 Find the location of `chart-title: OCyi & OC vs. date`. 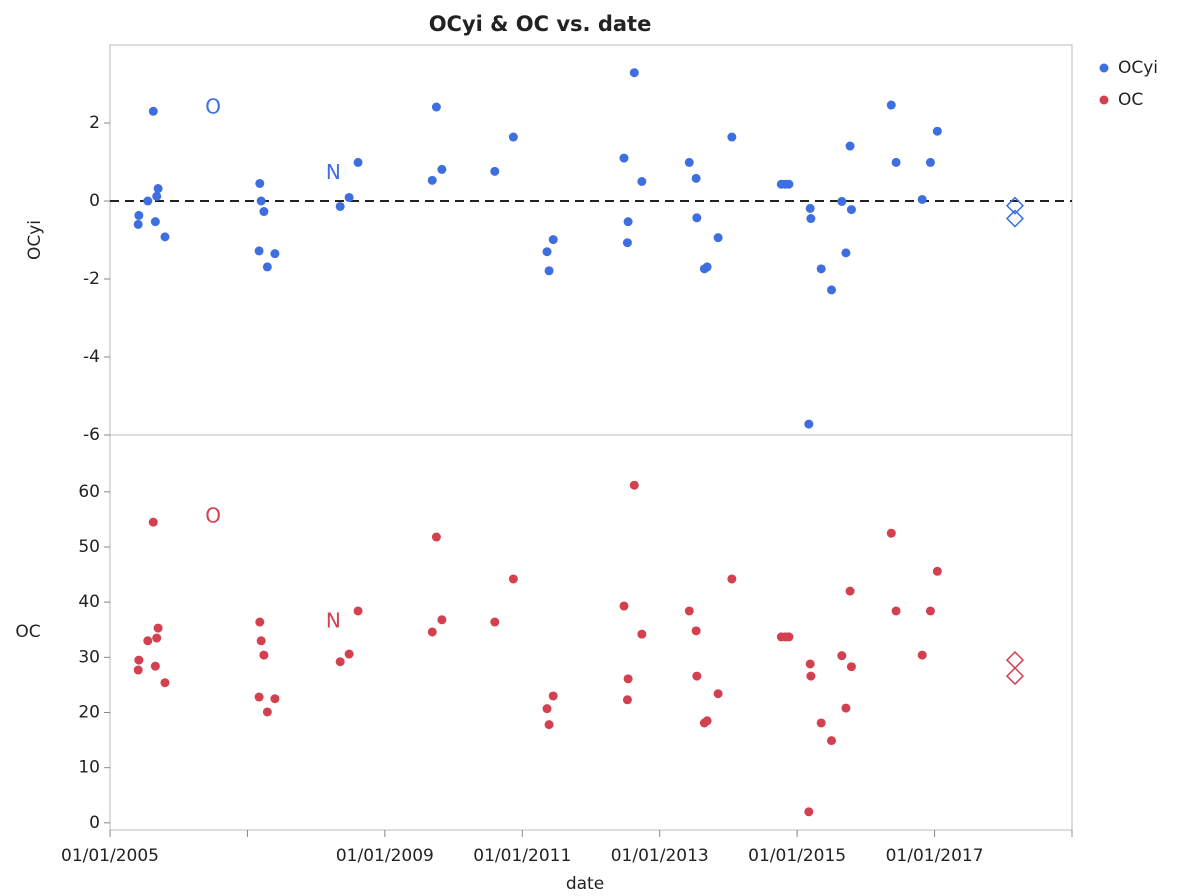

chart-title: OCyi & OC vs. date is located at coordinates (540, 24).